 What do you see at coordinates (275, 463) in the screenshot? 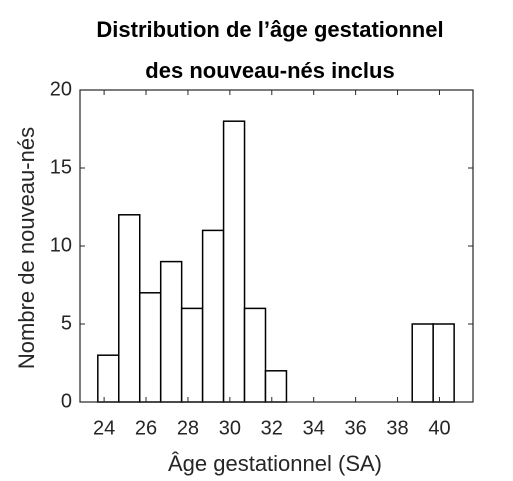
I see `x-axis-label: Âge gestationnel (SA)` at bounding box center [275, 463].